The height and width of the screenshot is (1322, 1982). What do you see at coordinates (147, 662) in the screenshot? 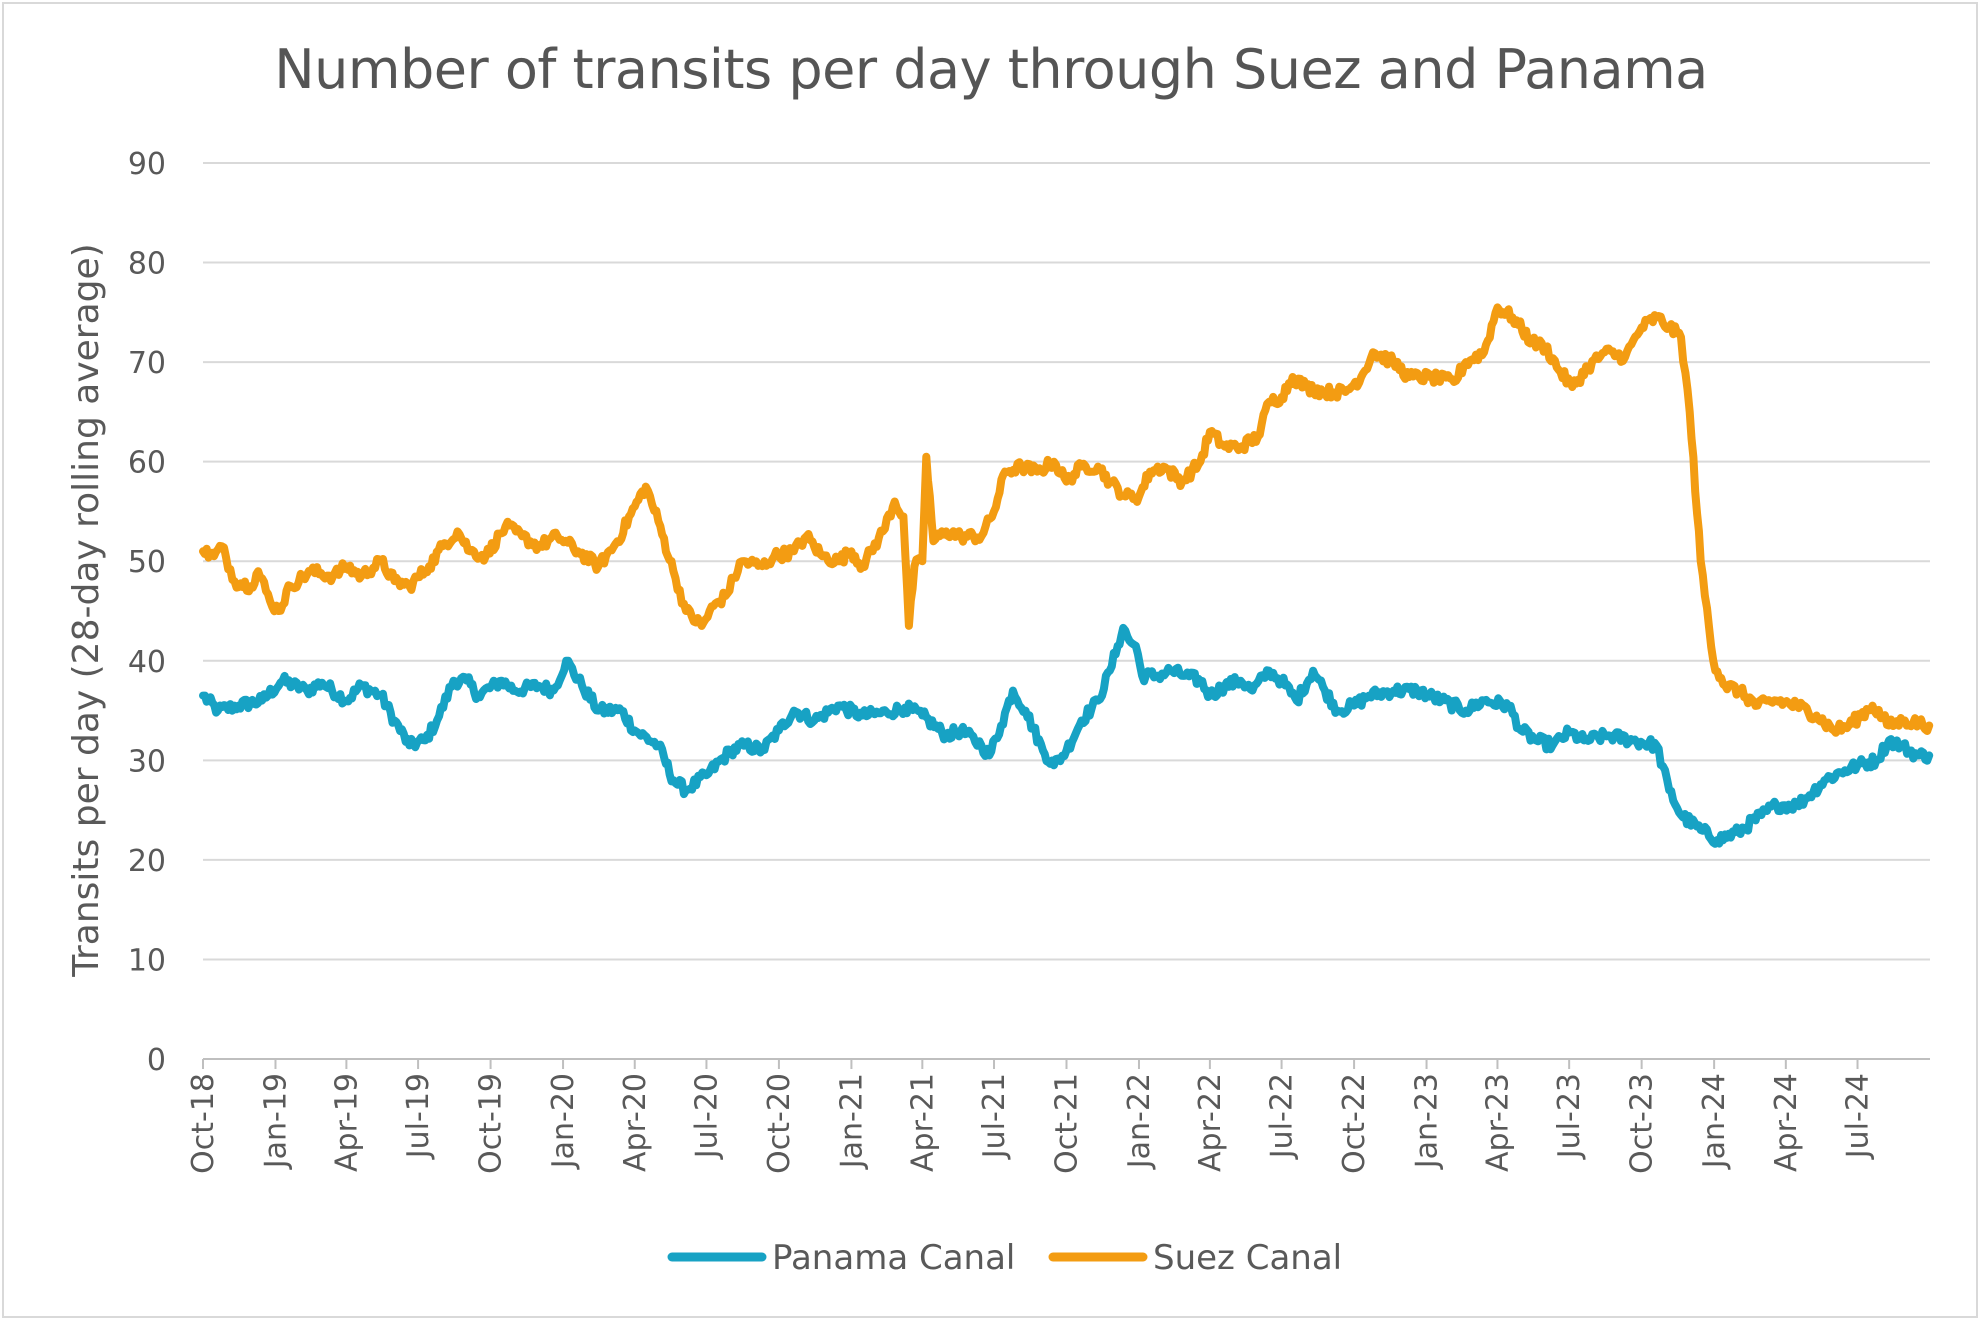
I see `y-tick-label: 40` at bounding box center [147, 662].